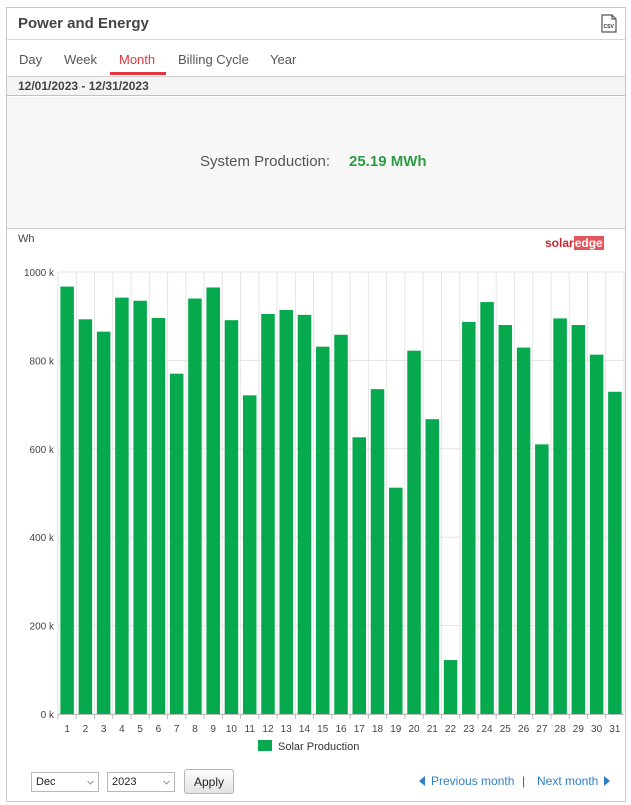 Image resolution: width=631 pixels, height=805 pixels. Describe the element at coordinates (140, 729) in the screenshot. I see `x-tick-label: 5` at that location.